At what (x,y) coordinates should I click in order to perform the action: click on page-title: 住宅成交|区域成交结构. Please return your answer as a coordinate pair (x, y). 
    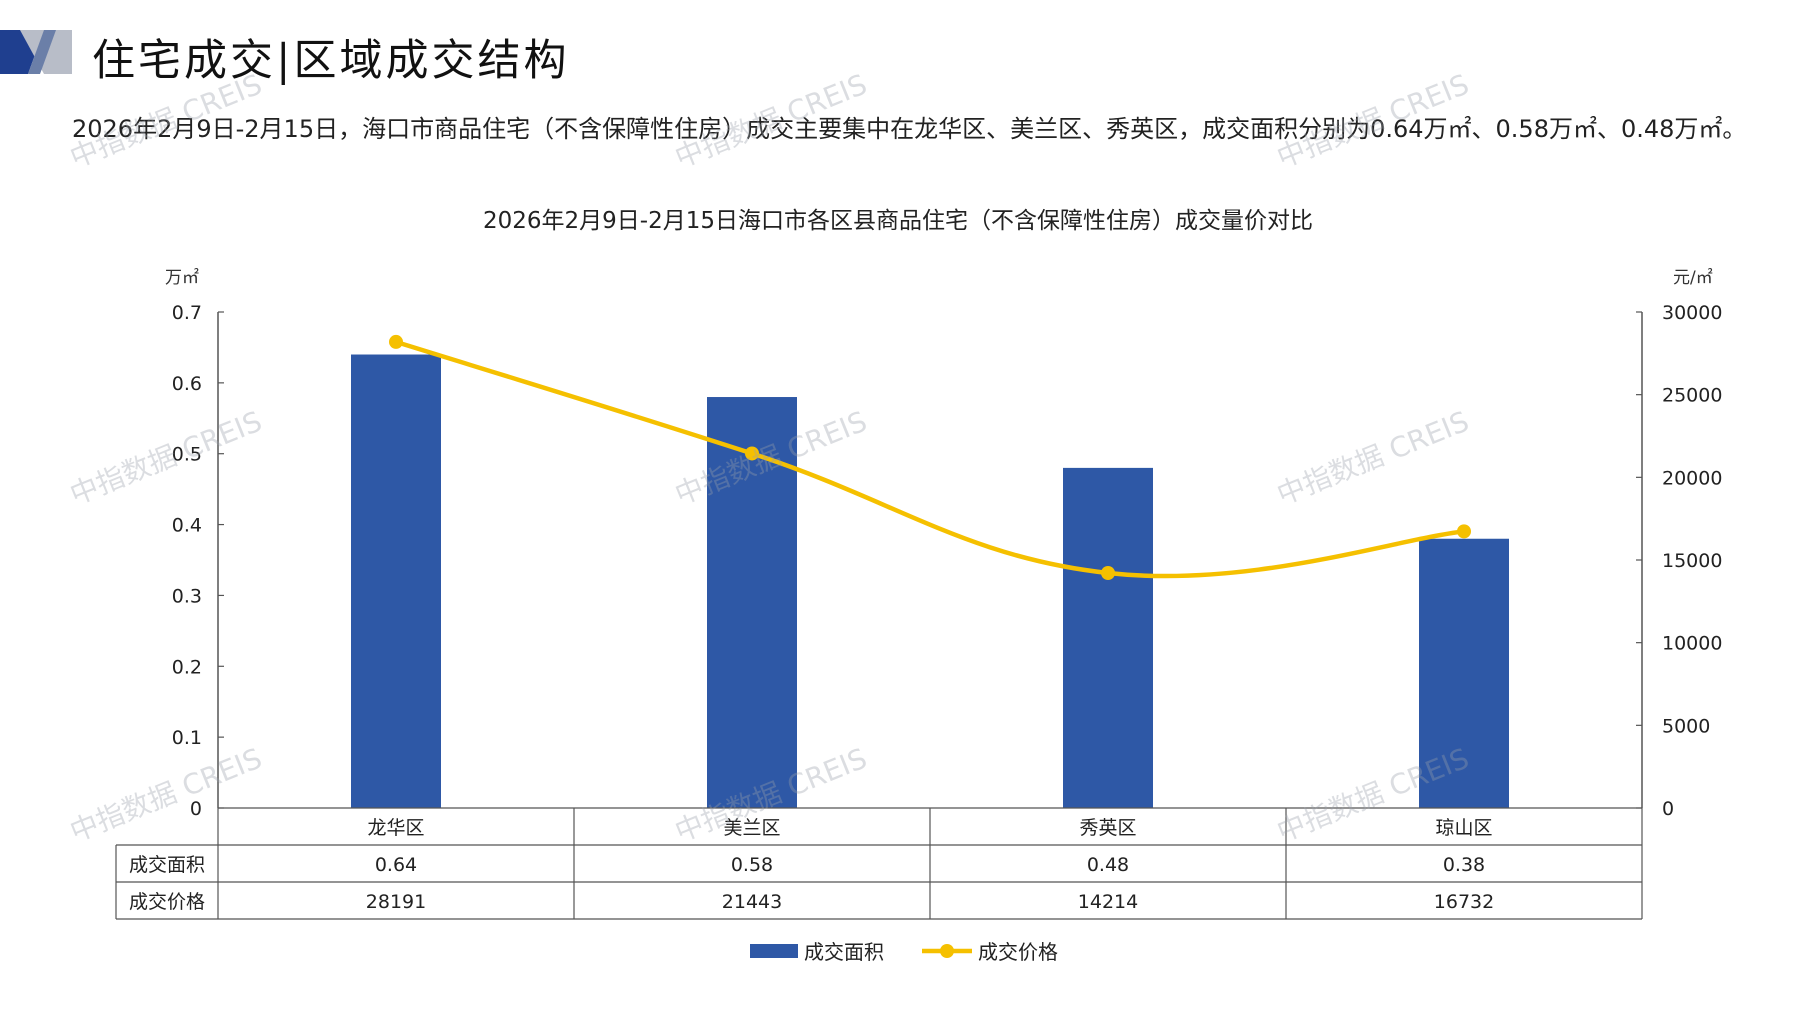
    Looking at the image, I should click on (331, 61).